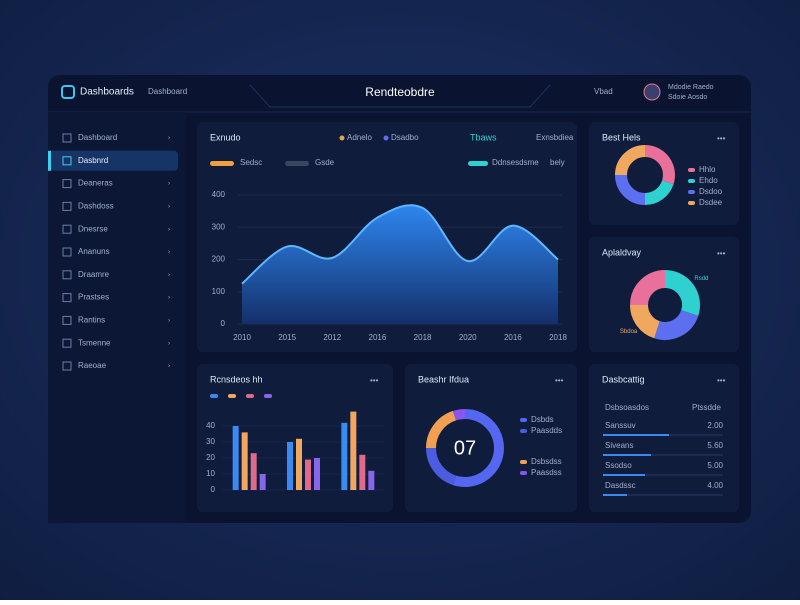  What do you see at coordinates (325, 162) in the screenshot?
I see `filter-label: Gsde` at bounding box center [325, 162].